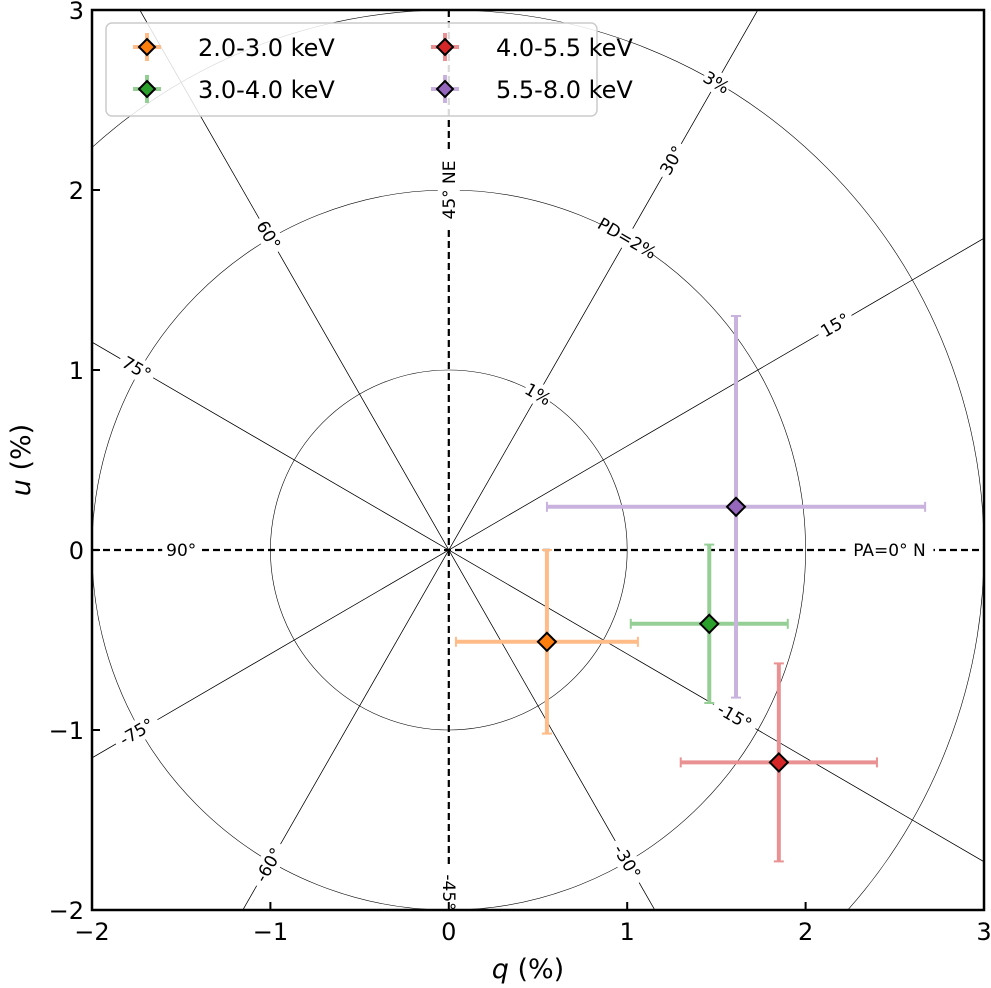  Describe the element at coordinates (448, 932) in the screenshot. I see `x-tick-label: 0` at that location.